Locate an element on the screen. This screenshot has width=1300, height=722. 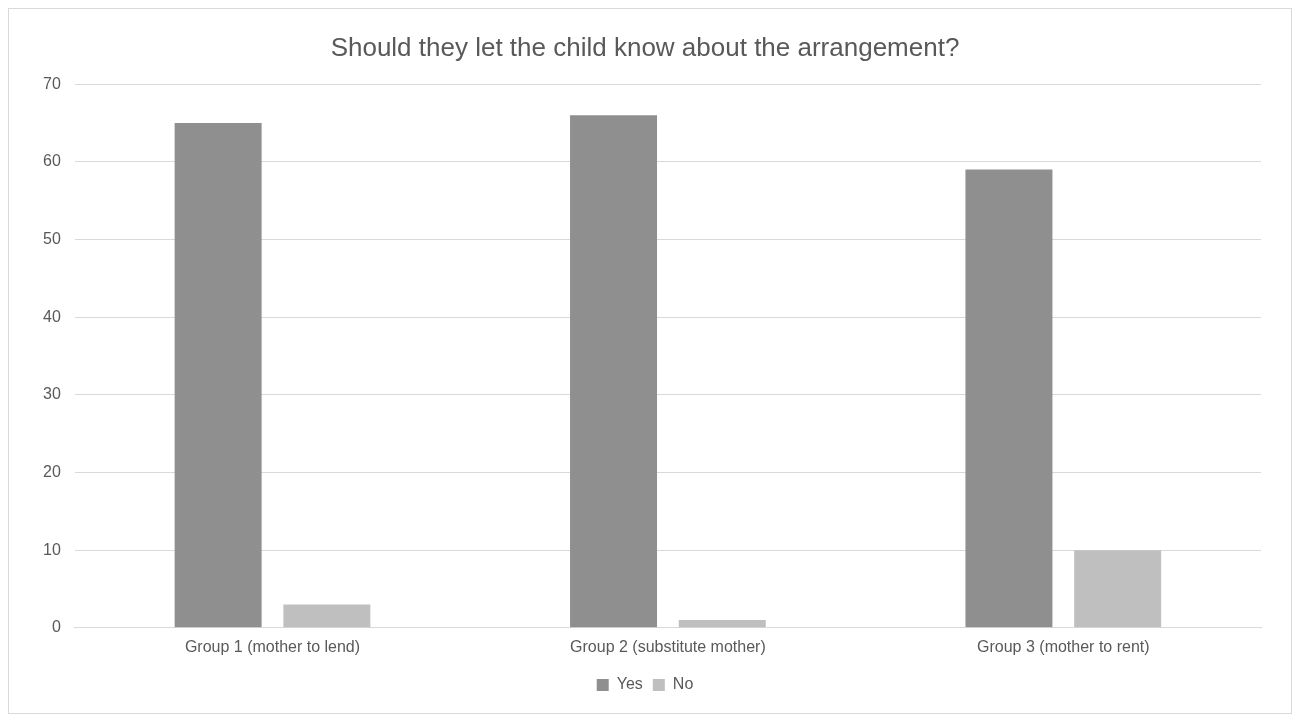
y-tick-label: 70 is located at coordinates (52, 83).